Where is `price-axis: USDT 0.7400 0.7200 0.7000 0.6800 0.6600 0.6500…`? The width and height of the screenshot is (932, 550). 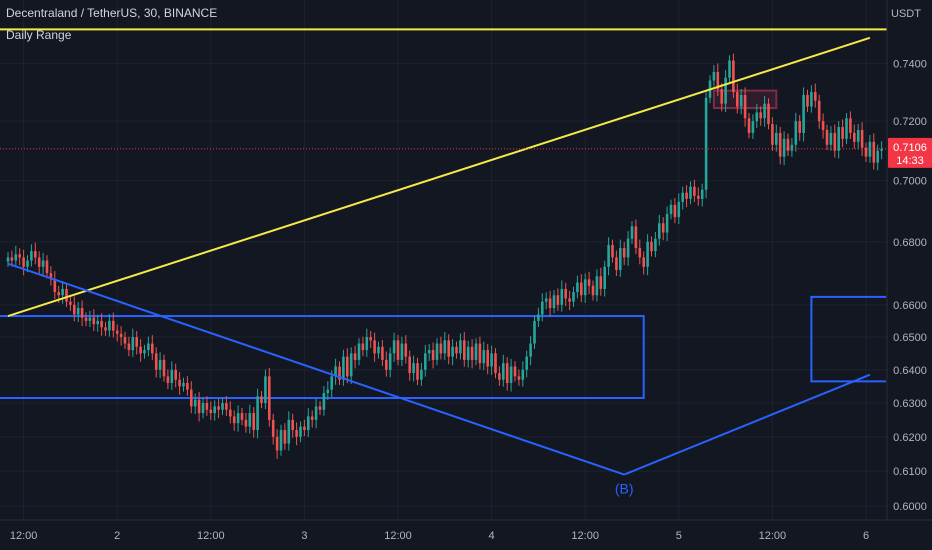
price-axis: USDT 0.7400 0.7200 0.7000 0.6800 0.6600 0.6500… is located at coordinates (909, 275).